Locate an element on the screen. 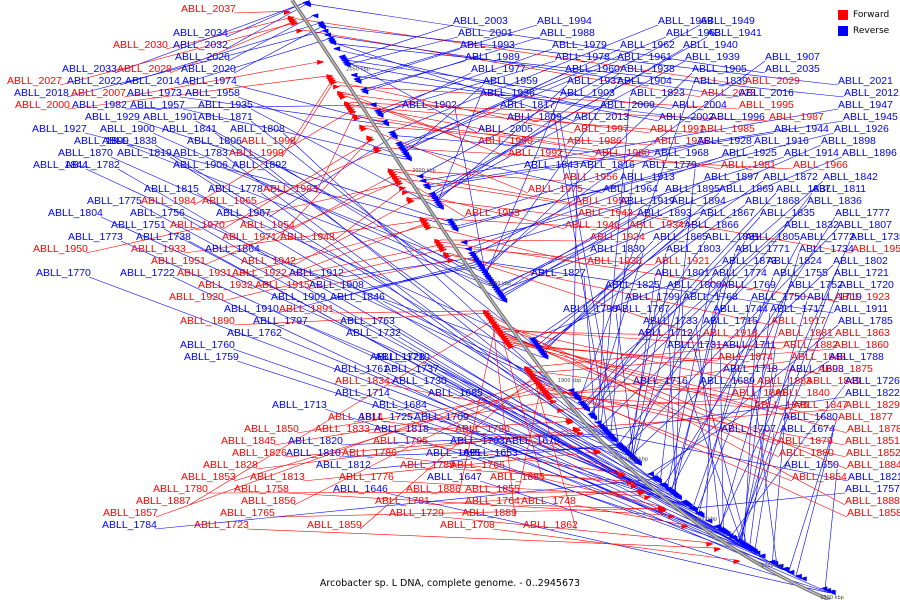 This screenshot has width=900, height=600. leader-line-abll_2004 is located at coordinates (506, 84).